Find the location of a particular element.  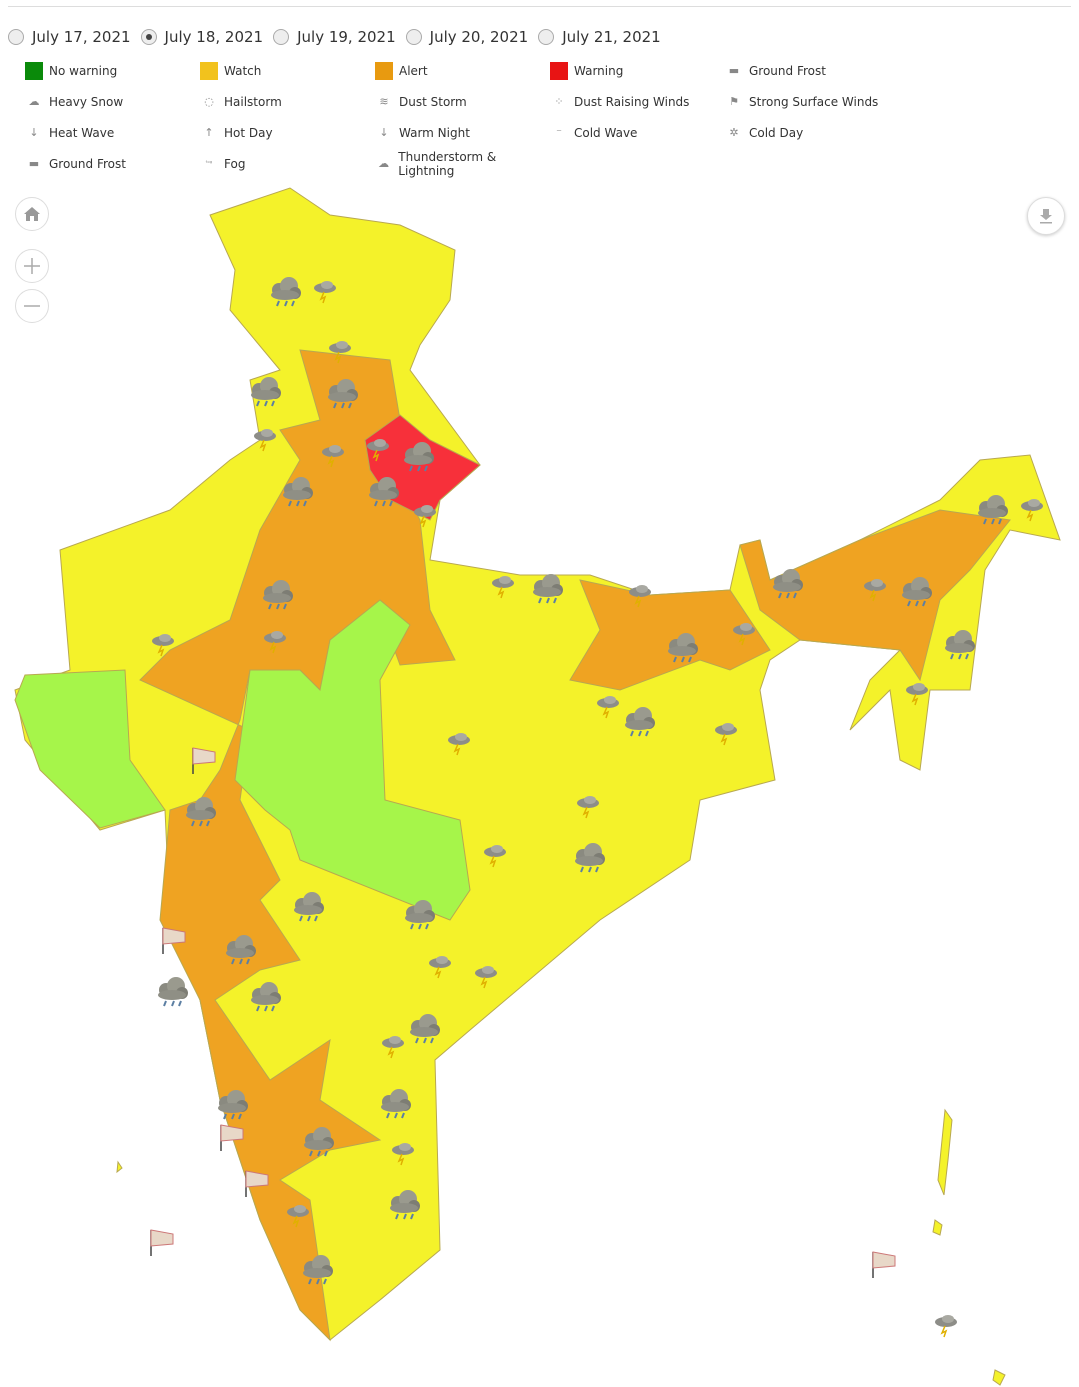

legend-item: Alert is located at coordinates (462, 70).